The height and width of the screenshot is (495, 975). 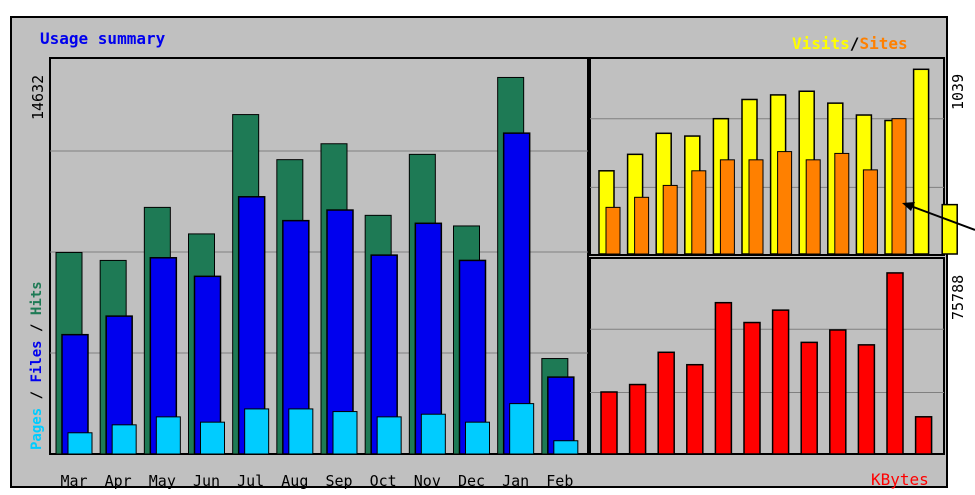 What do you see at coordinates (900, 479) in the screenshot?
I see `kbytes-label: KBytes` at bounding box center [900, 479].